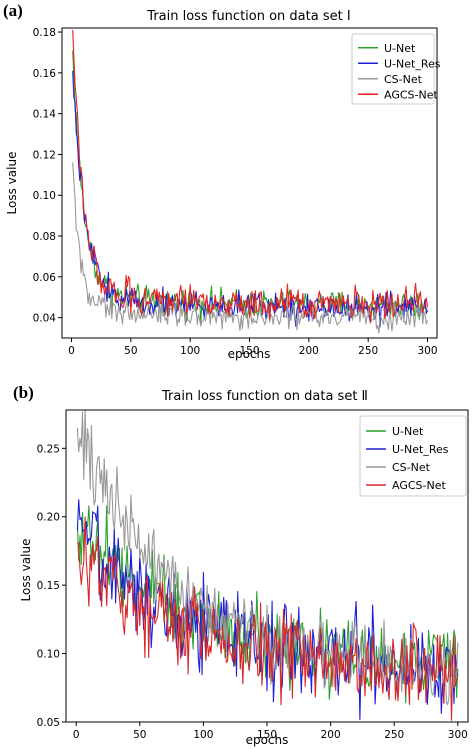 The image size is (474, 749). What do you see at coordinates (45, 115) in the screenshot?
I see `y-tick-label: 0.14` at bounding box center [45, 115].